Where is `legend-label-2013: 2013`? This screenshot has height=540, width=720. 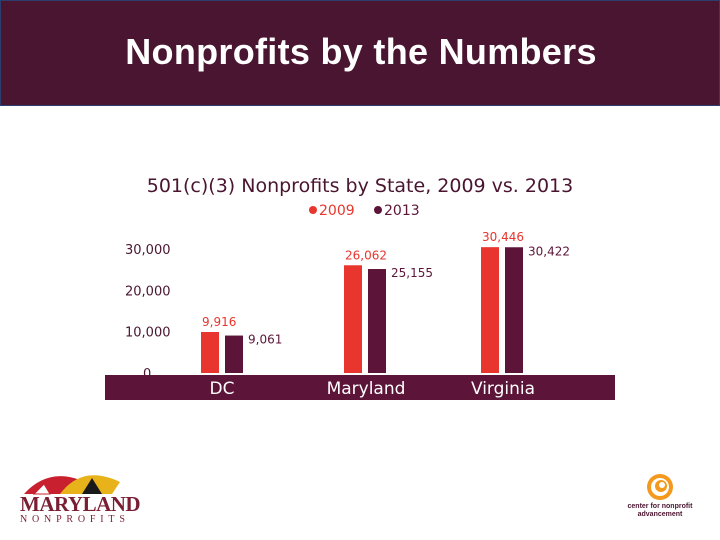
legend-label-2013: 2013 is located at coordinates (402, 211).